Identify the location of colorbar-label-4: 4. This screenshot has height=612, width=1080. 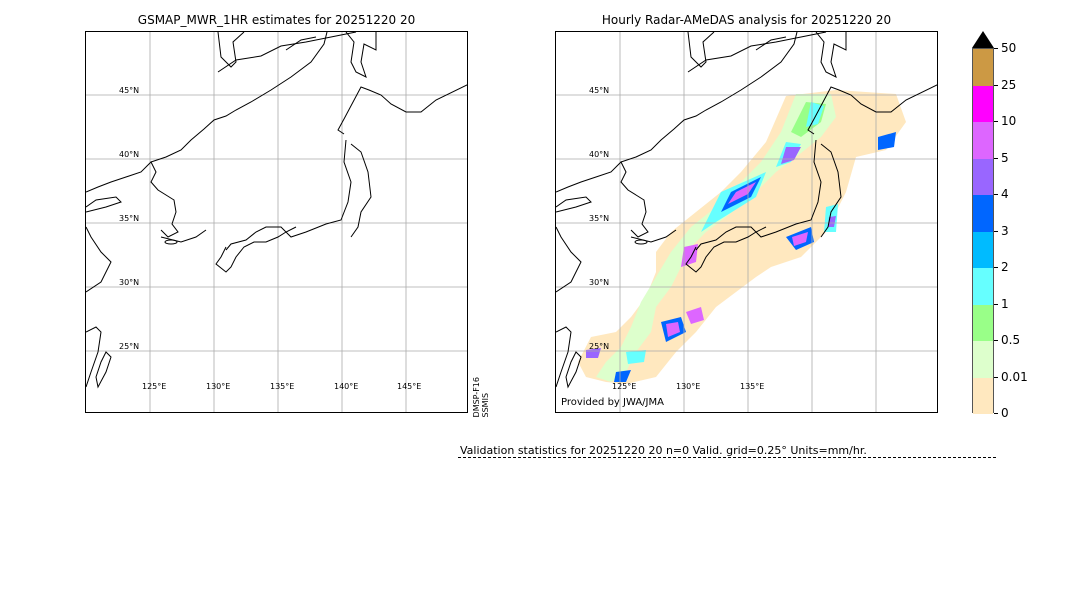
(1005, 194).